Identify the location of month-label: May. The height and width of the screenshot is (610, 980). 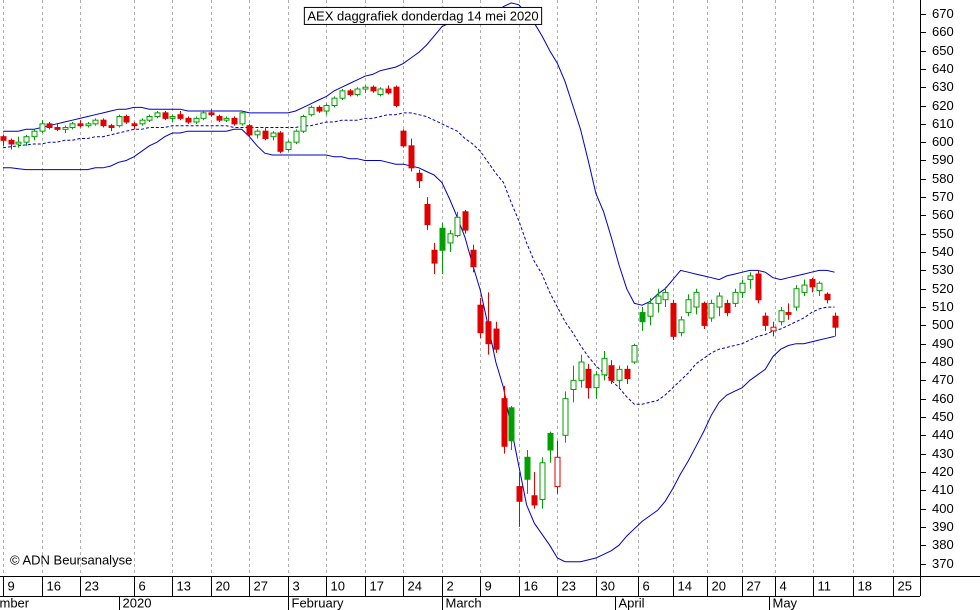
(785, 602).